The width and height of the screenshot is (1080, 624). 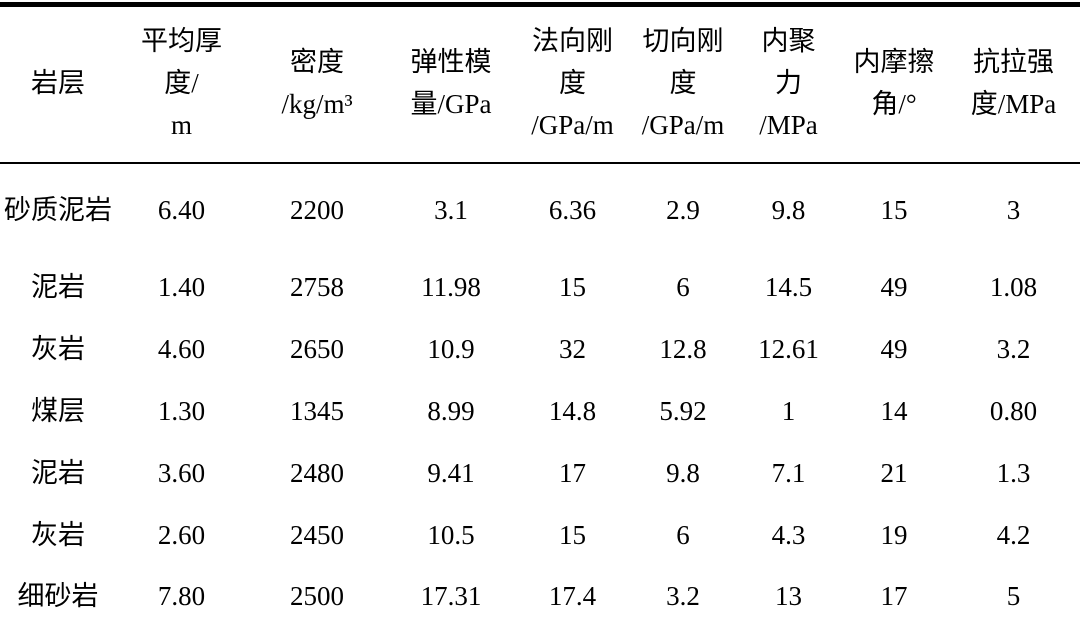 I want to click on friction-angle-cell: 19, so click(x=894, y=535).